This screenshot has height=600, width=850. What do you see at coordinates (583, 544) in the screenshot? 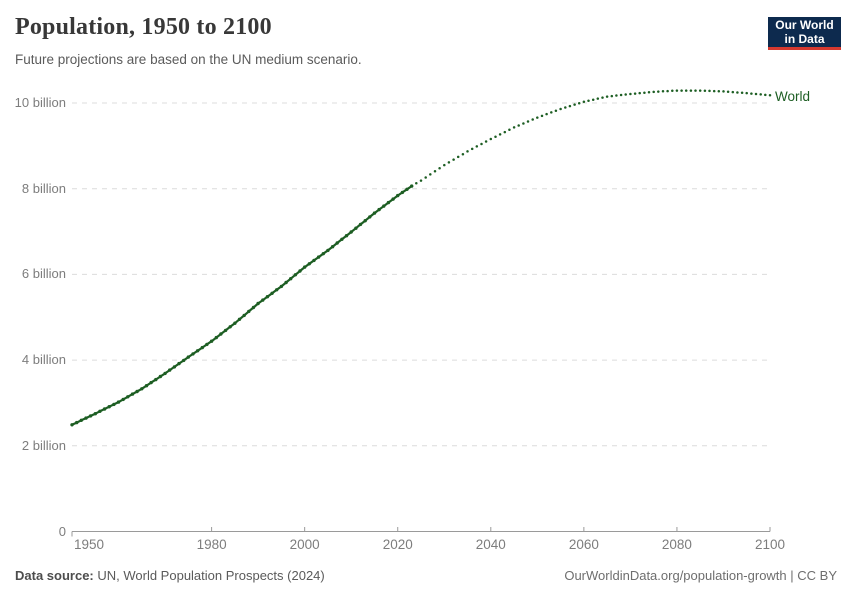
I see `x-tick-label: 2060` at bounding box center [583, 544].